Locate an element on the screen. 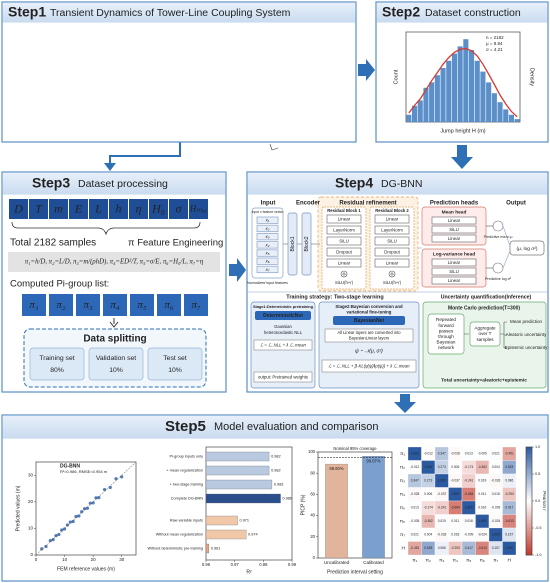  cell-label: 0.016 is located at coordinates (469, 521).